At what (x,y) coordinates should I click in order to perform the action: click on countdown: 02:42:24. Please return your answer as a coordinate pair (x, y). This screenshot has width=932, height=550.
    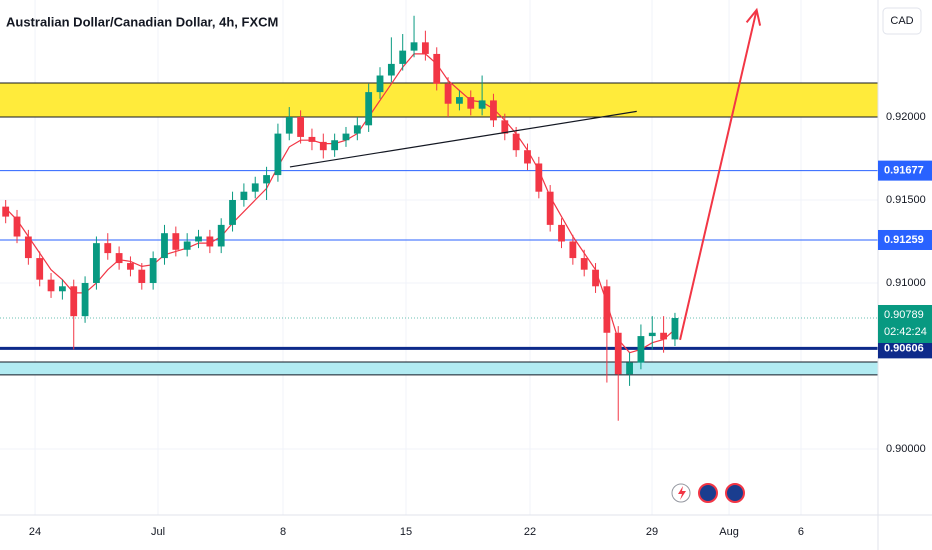
    Looking at the image, I should click on (905, 332).